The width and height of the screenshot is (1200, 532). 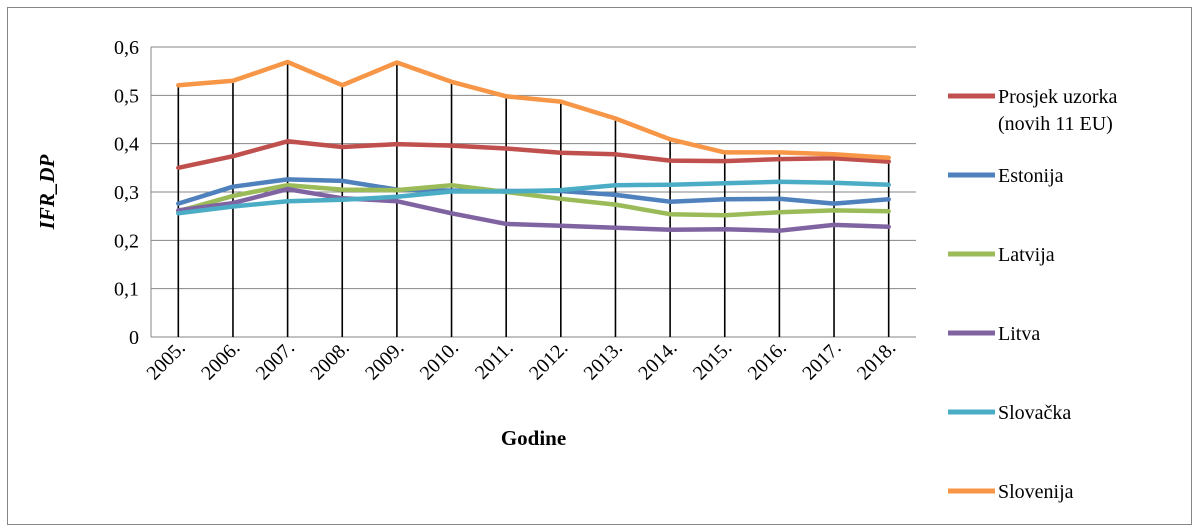 I want to click on legend-label: Slovenija, so click(x=1036, y=492).